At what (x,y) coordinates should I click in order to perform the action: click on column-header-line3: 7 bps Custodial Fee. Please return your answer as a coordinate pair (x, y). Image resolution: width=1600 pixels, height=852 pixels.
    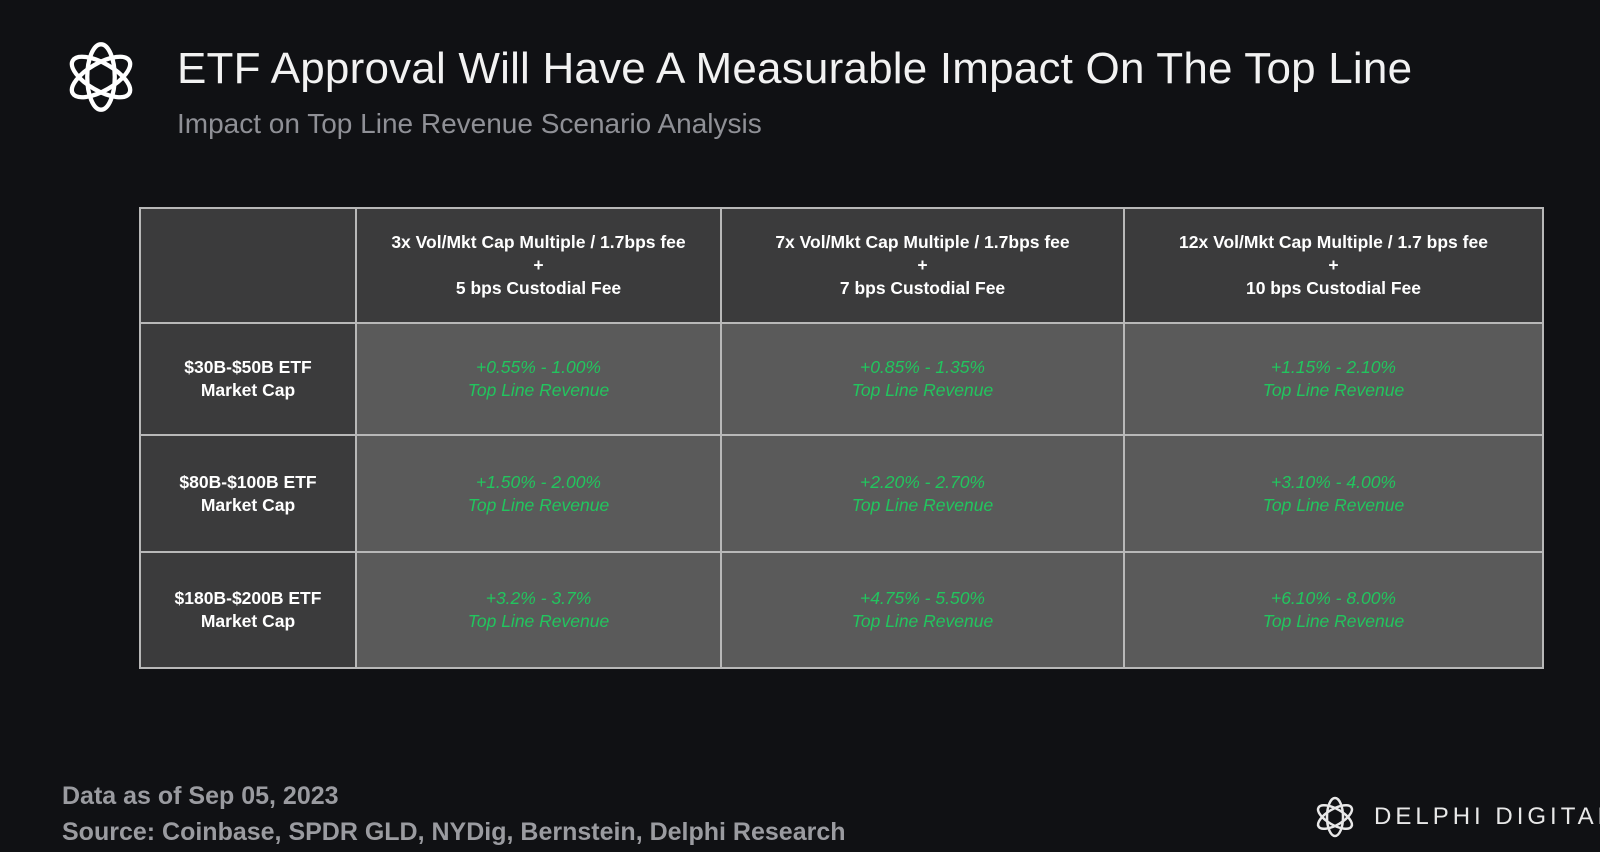
    Looking at the image, I should click on (922, 288).